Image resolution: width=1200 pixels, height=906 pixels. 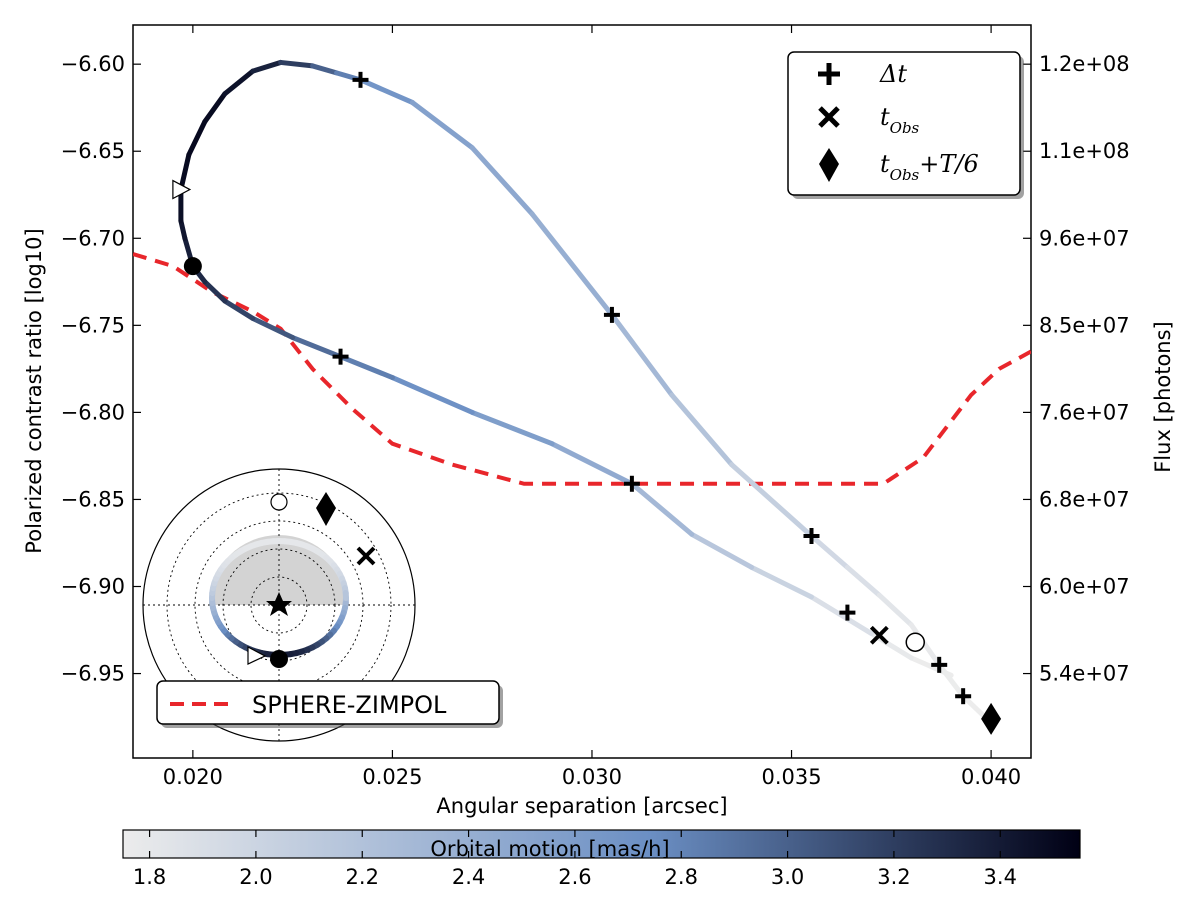 What do you see at coordinates (1000, 877) in the screenshot?
I see `colorbar-tick-label: 3.4` at bounding box center [1000, 877].